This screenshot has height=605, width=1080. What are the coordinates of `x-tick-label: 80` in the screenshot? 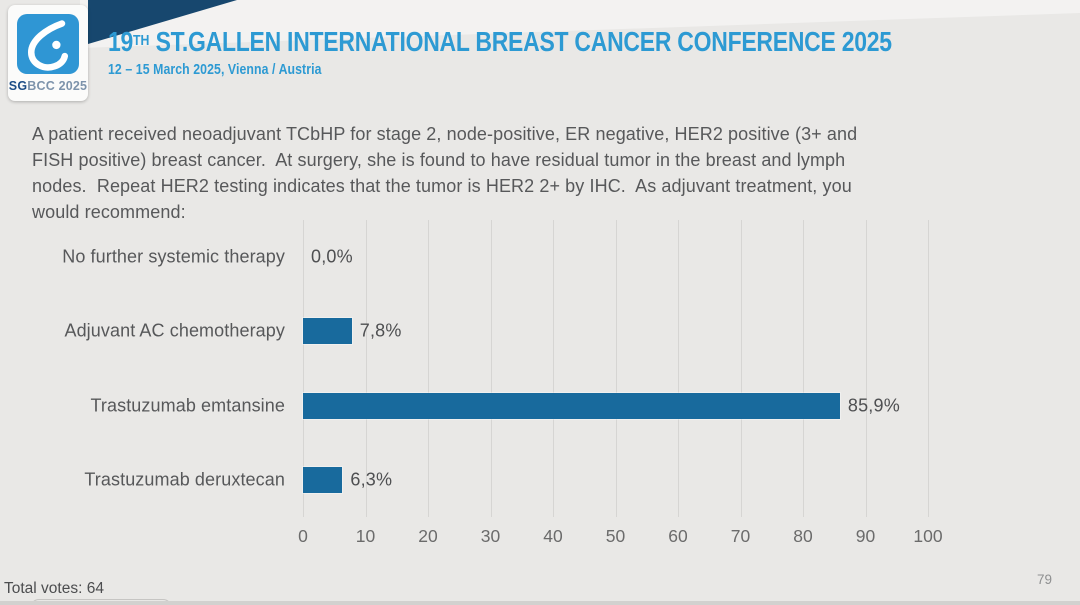 It's located at (803, 536).